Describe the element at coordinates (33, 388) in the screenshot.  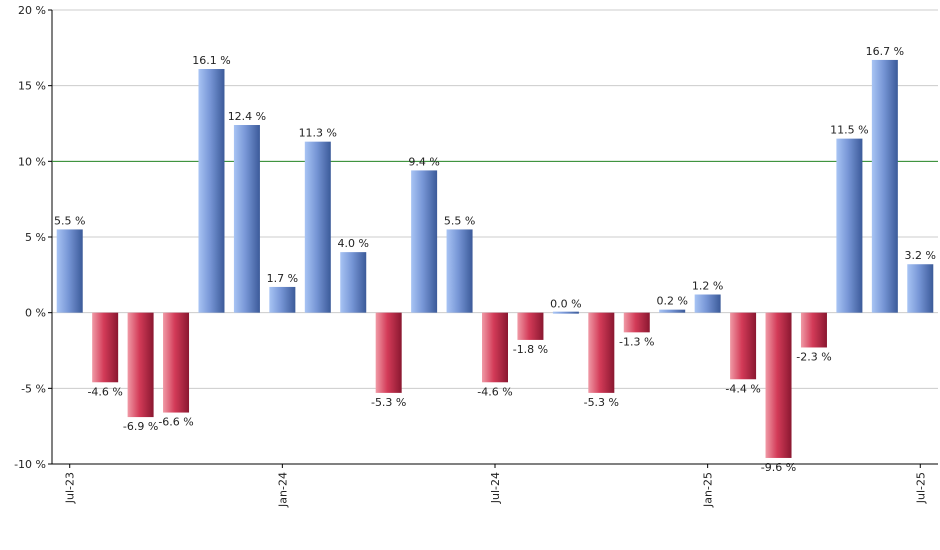
I see `y-tick-label: -5 %` at that location.